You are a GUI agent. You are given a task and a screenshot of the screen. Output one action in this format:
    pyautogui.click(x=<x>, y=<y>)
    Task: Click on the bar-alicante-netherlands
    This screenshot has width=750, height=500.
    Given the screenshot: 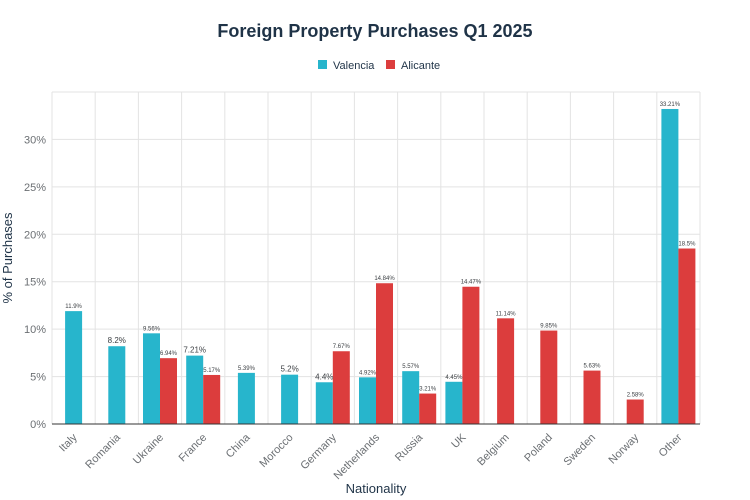 What is the action you would take?
    pyautogui.click(x=384, y=353)
    